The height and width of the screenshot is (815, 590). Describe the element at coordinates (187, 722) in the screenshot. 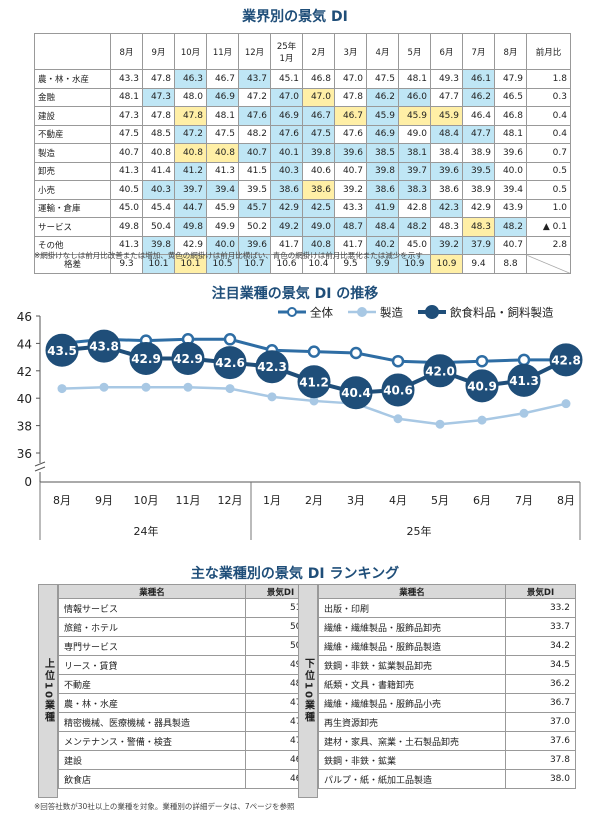

I see `ranking-row: 精密機械、医療機械・器具製造47.0` at that location.